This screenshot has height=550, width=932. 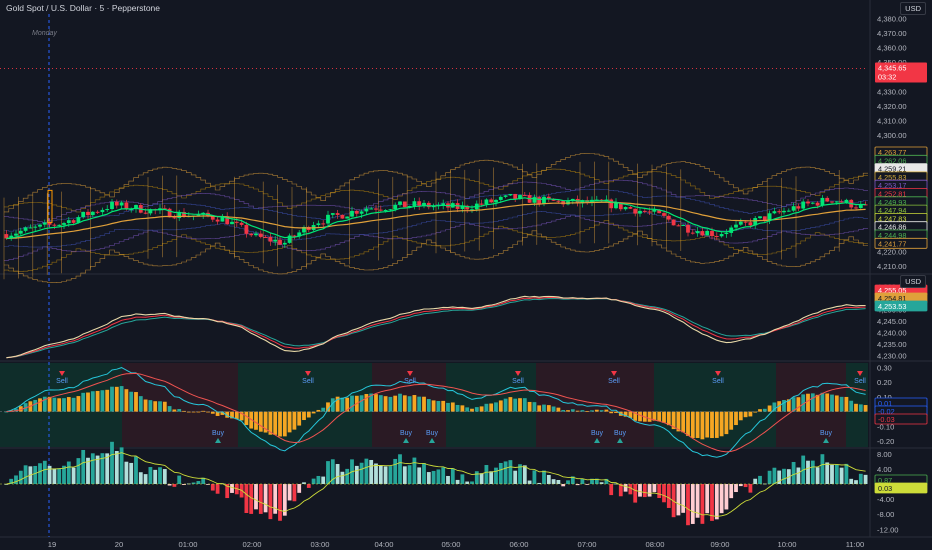 What do you see at coordinates (319, 544) in the screenshot?
I see `time-axis-label: 03:00` at bounding box center [319, 544].